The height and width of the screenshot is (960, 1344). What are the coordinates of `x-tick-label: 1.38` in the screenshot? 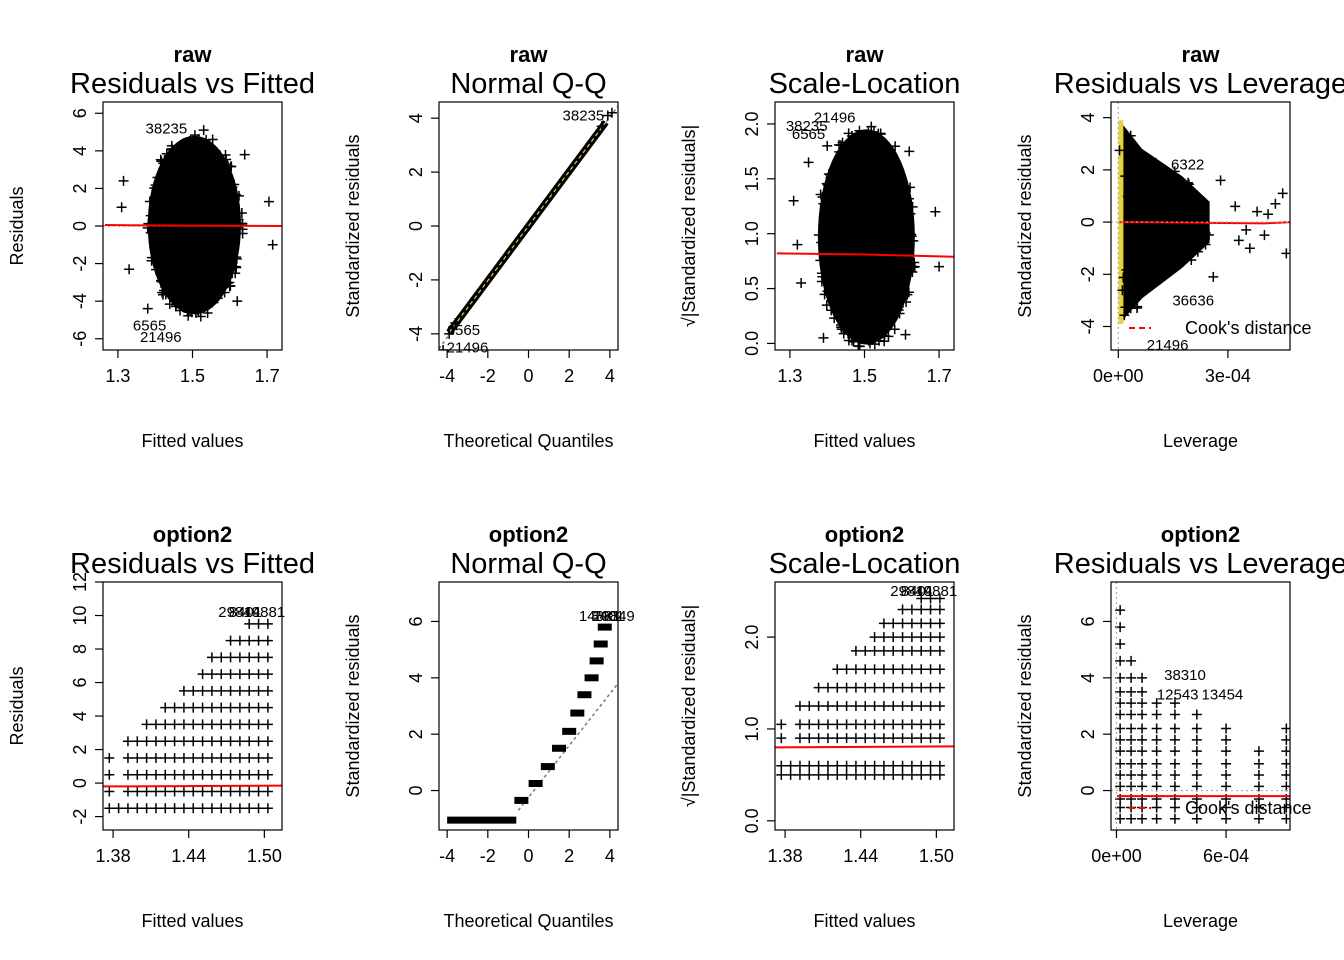 It's located at (785, 856).